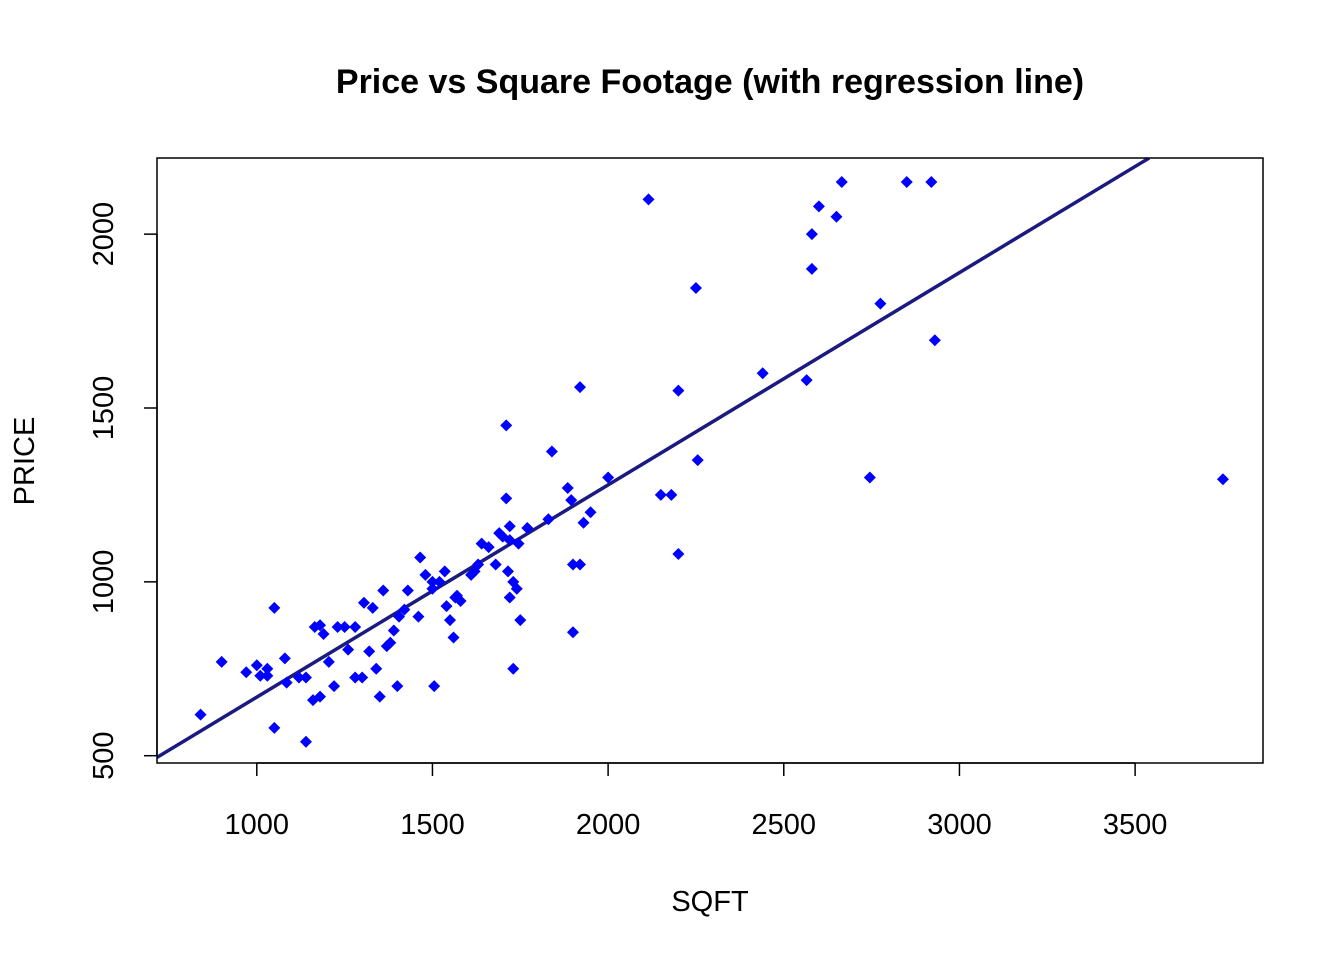 Image resolution: width=1344 pixels, height=960 pixels. Describe the element at coordinates (1135, 825) in the screenshot. I see `x-tick-label: 3500` at that location.